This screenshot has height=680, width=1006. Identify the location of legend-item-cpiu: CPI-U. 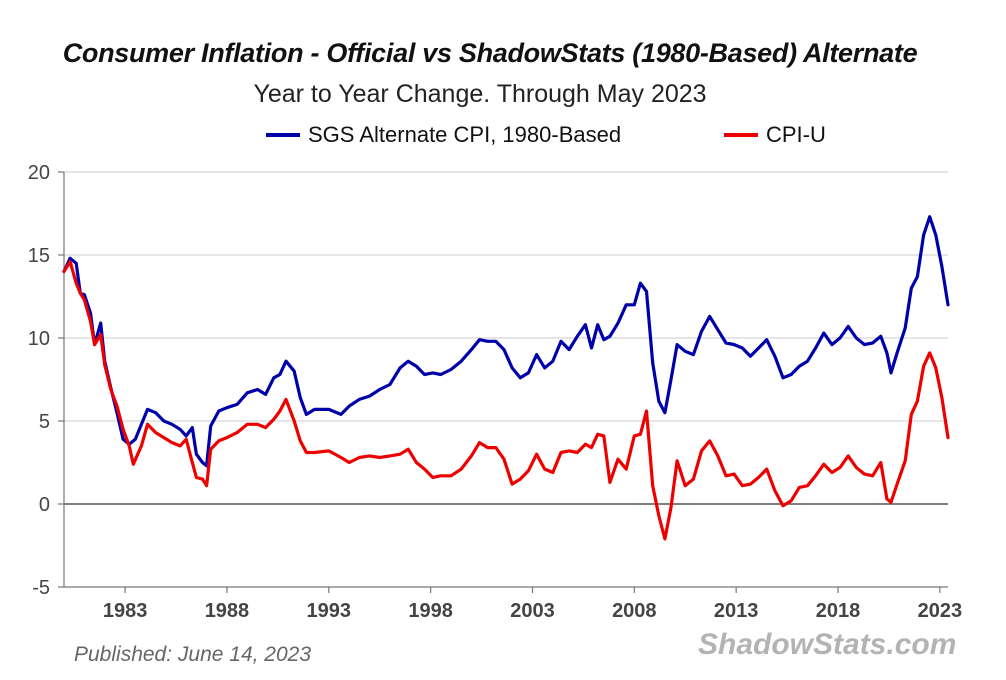
(775, 135).